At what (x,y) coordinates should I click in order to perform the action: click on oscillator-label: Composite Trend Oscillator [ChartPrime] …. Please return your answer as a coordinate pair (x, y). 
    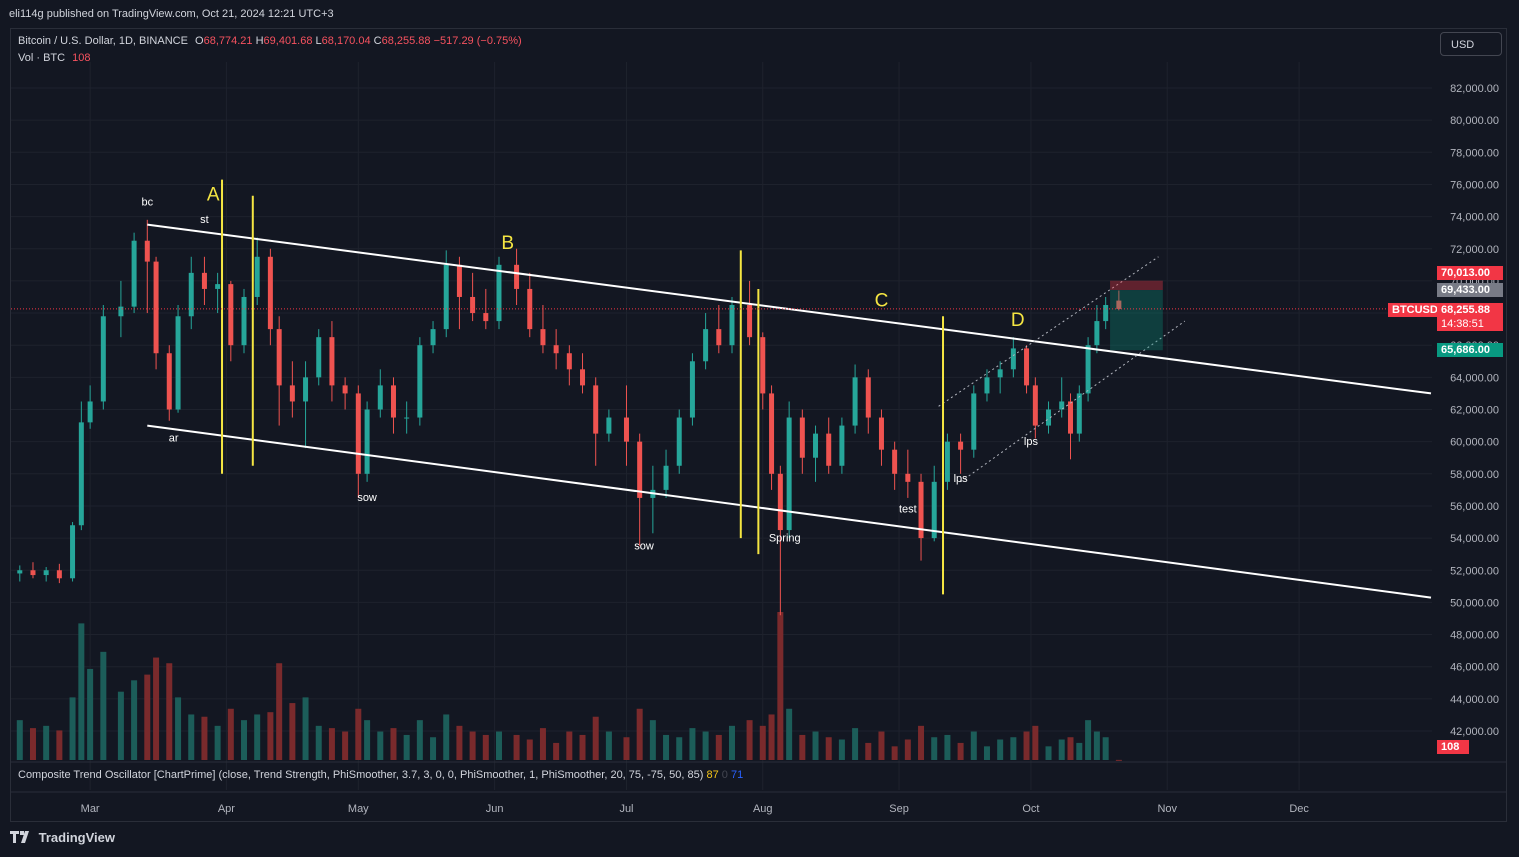
    Looking at the image, I should click on (361, 775).